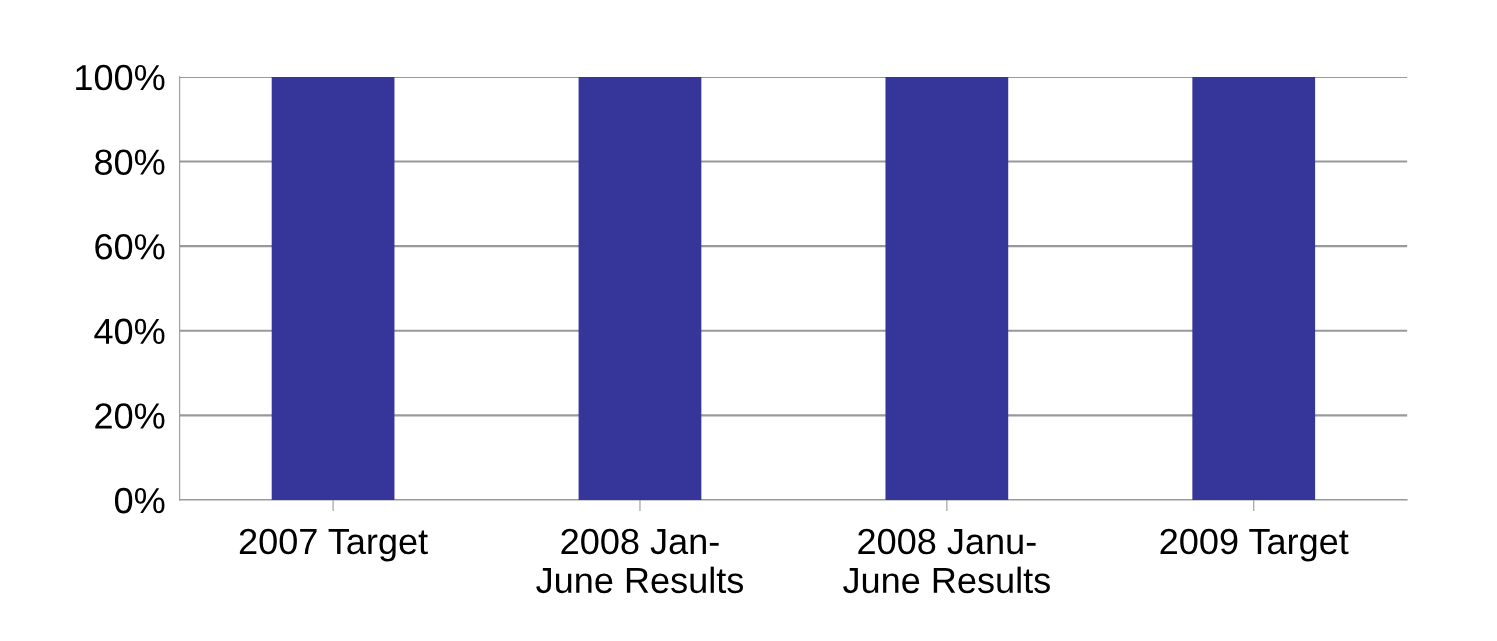  What do you see at coordinates (946, 561) in the screenshot?
I see `x-tick-label: 2008 Janu- June Results` at bounding box center [946, 561].